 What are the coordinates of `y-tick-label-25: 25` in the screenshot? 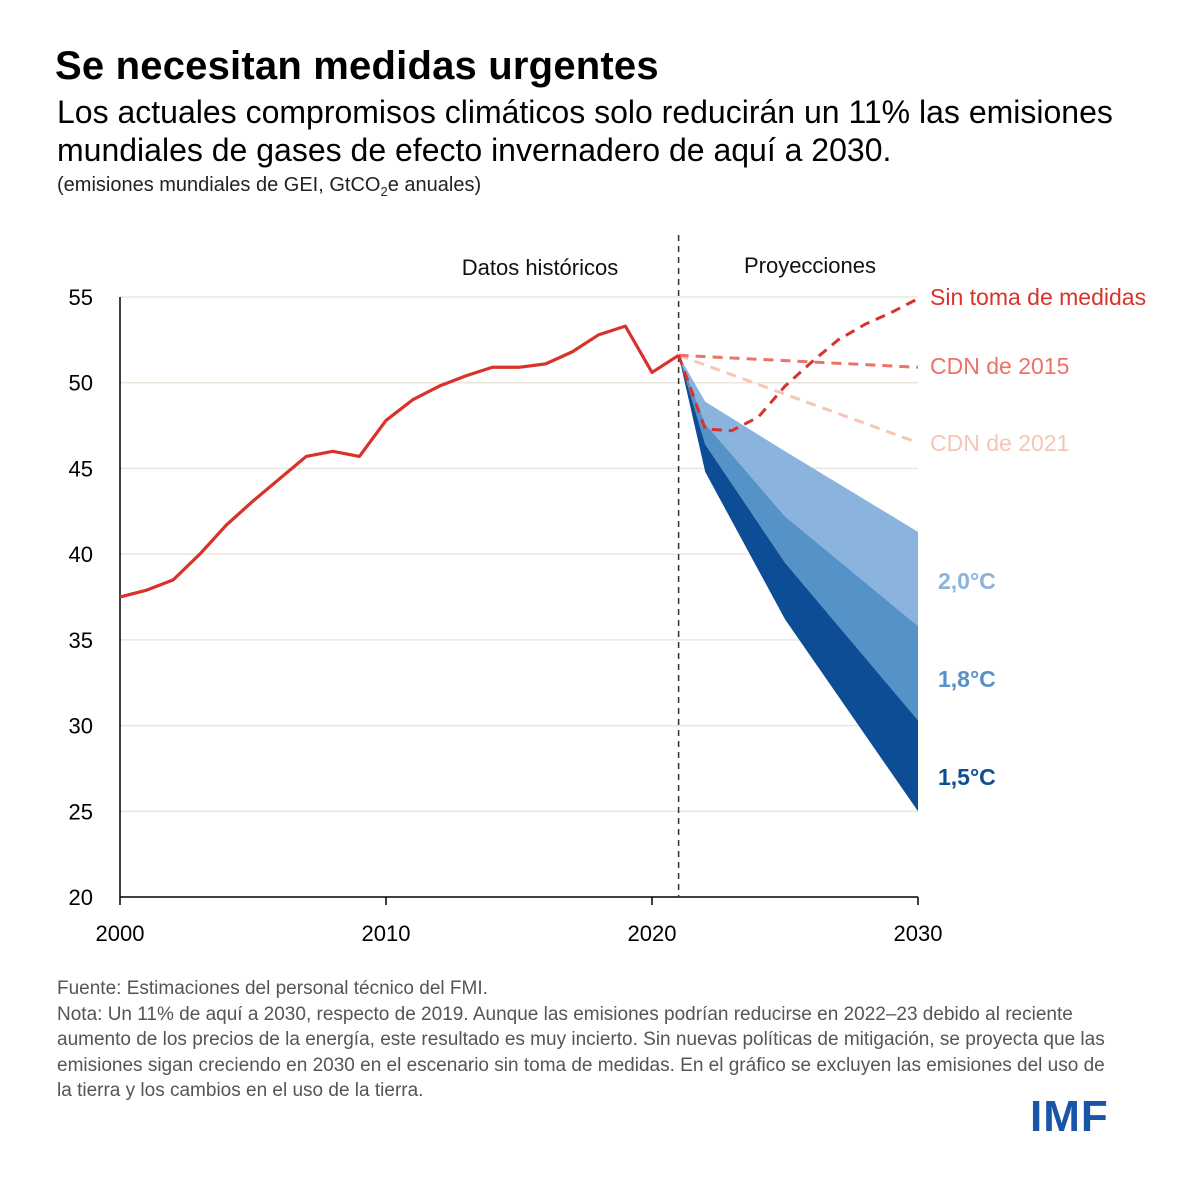 It's located at (81, 811).